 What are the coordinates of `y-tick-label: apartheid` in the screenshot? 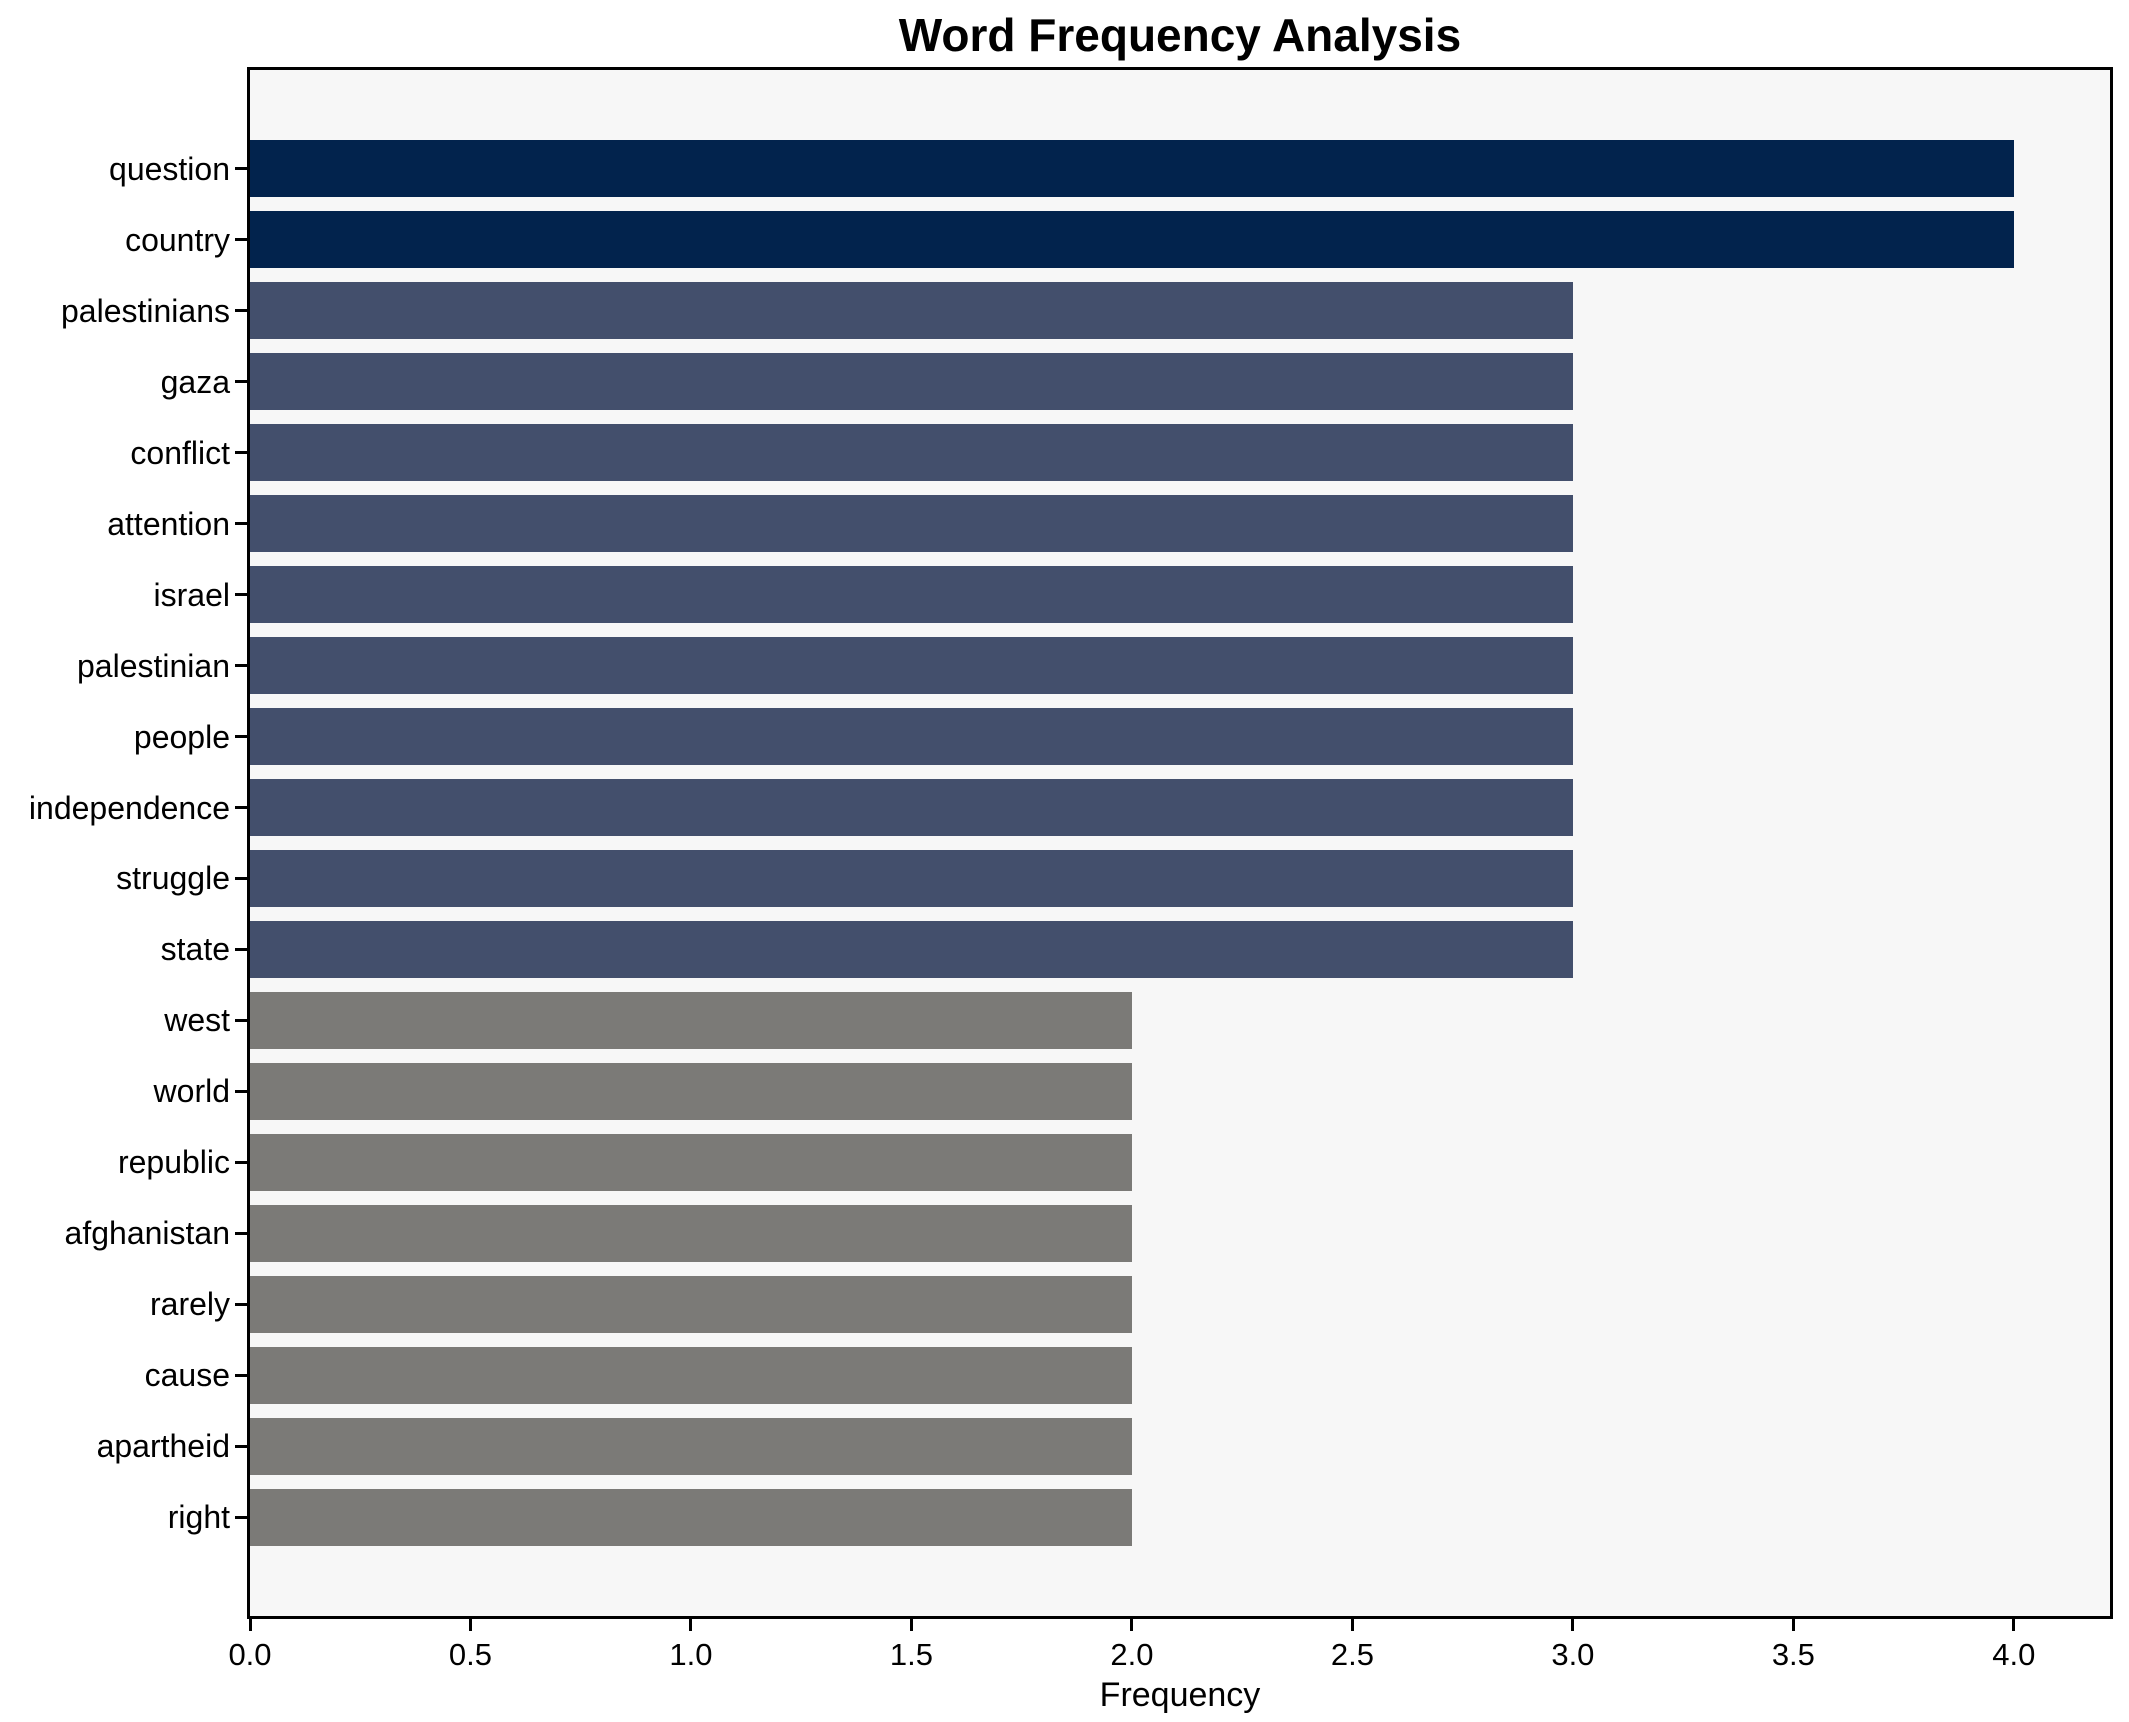 It's located at (163, 1446).